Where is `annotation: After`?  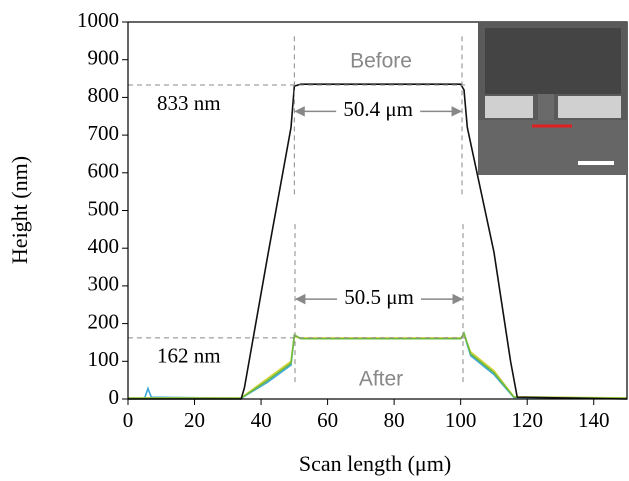
annotation: After is located at coordinates (381, 379).